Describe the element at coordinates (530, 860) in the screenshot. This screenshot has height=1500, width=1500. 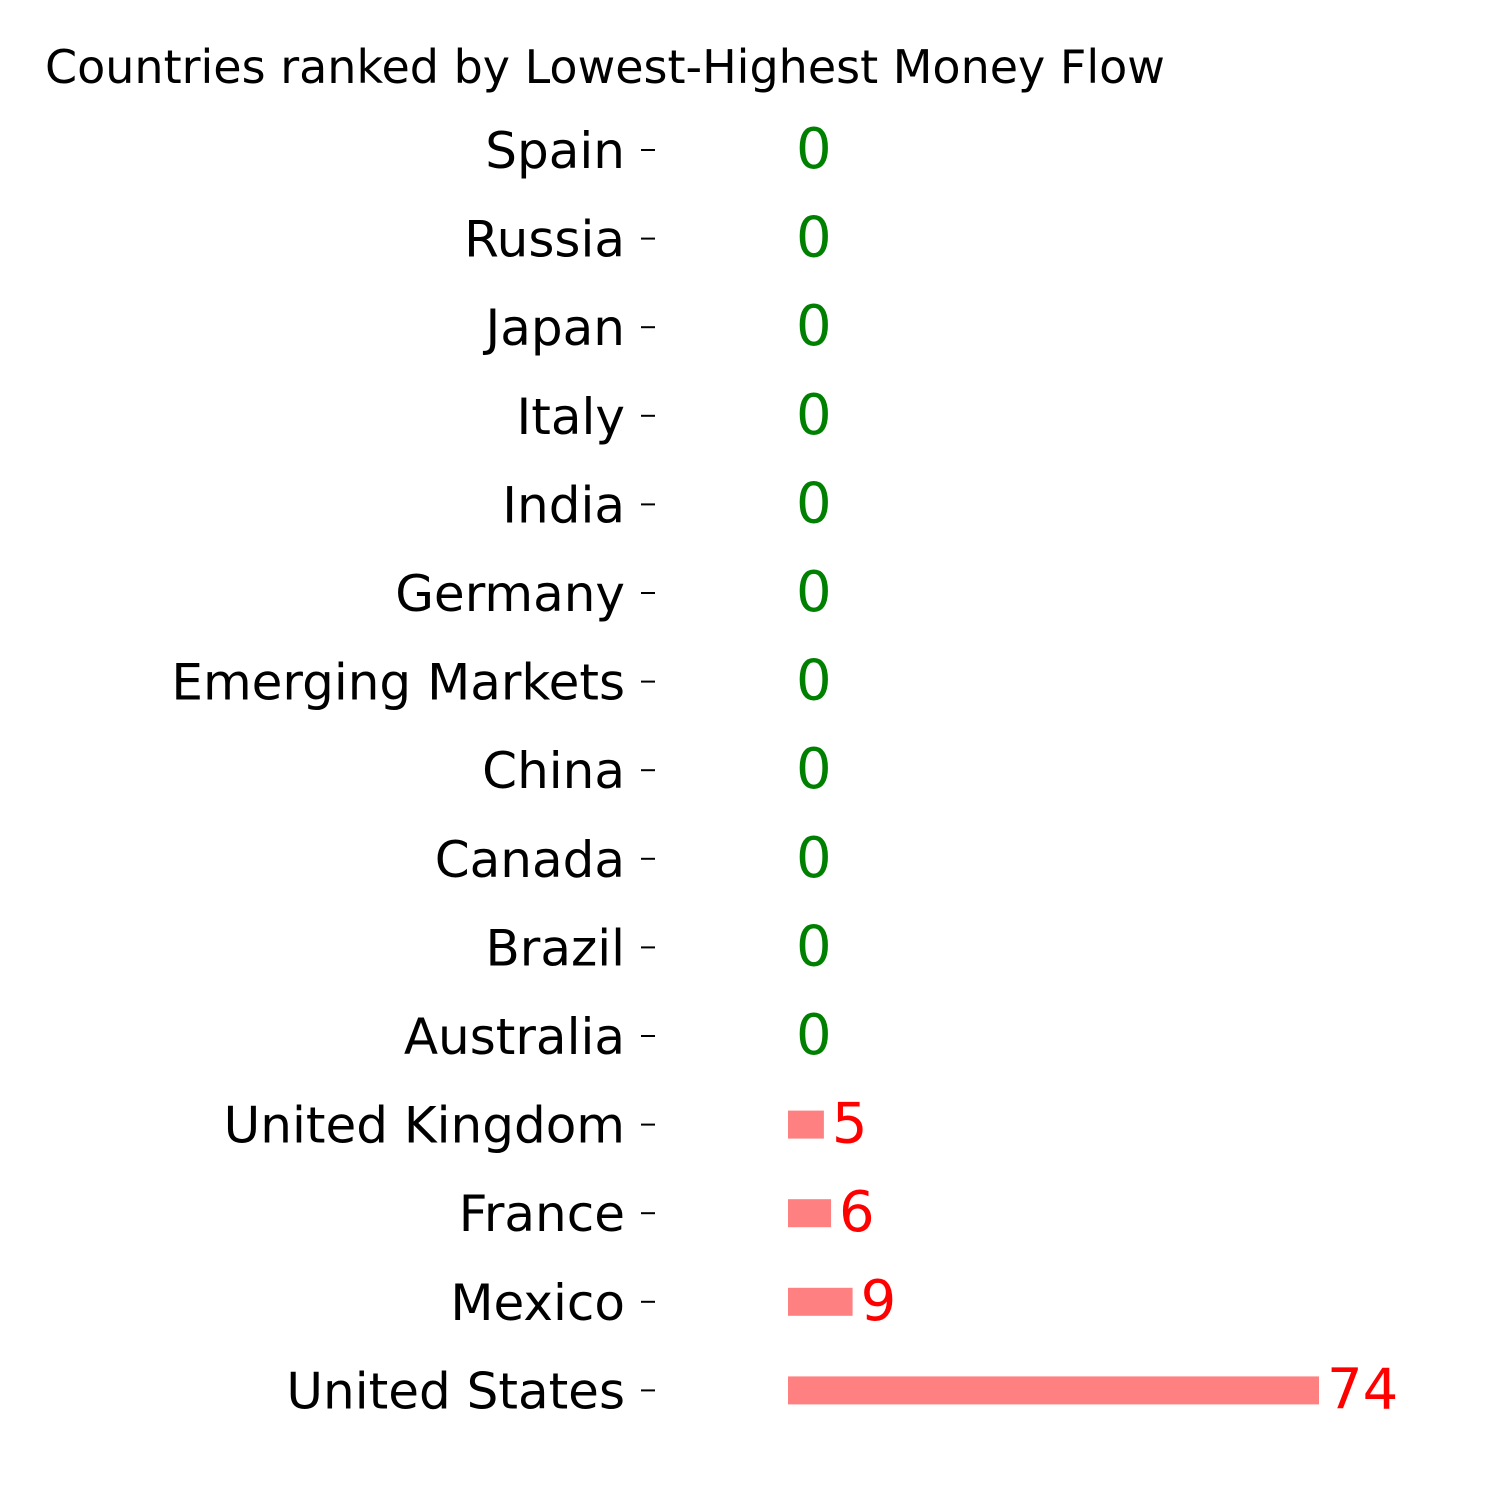
I see `y-tick-label-canada: Canada` at that location.